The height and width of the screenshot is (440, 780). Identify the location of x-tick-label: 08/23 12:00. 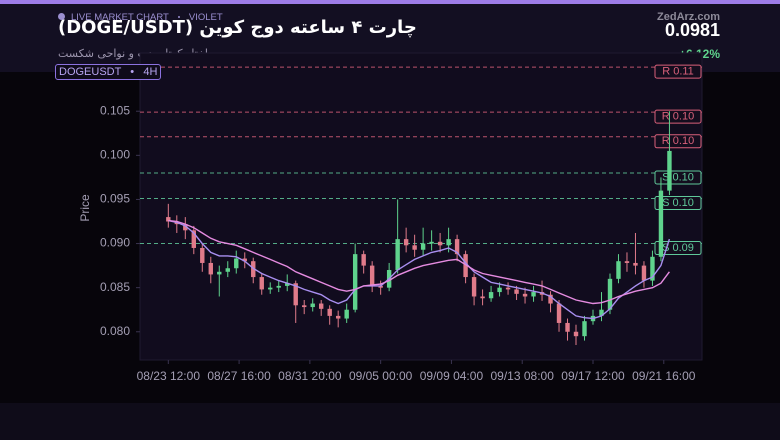
(169, 376).